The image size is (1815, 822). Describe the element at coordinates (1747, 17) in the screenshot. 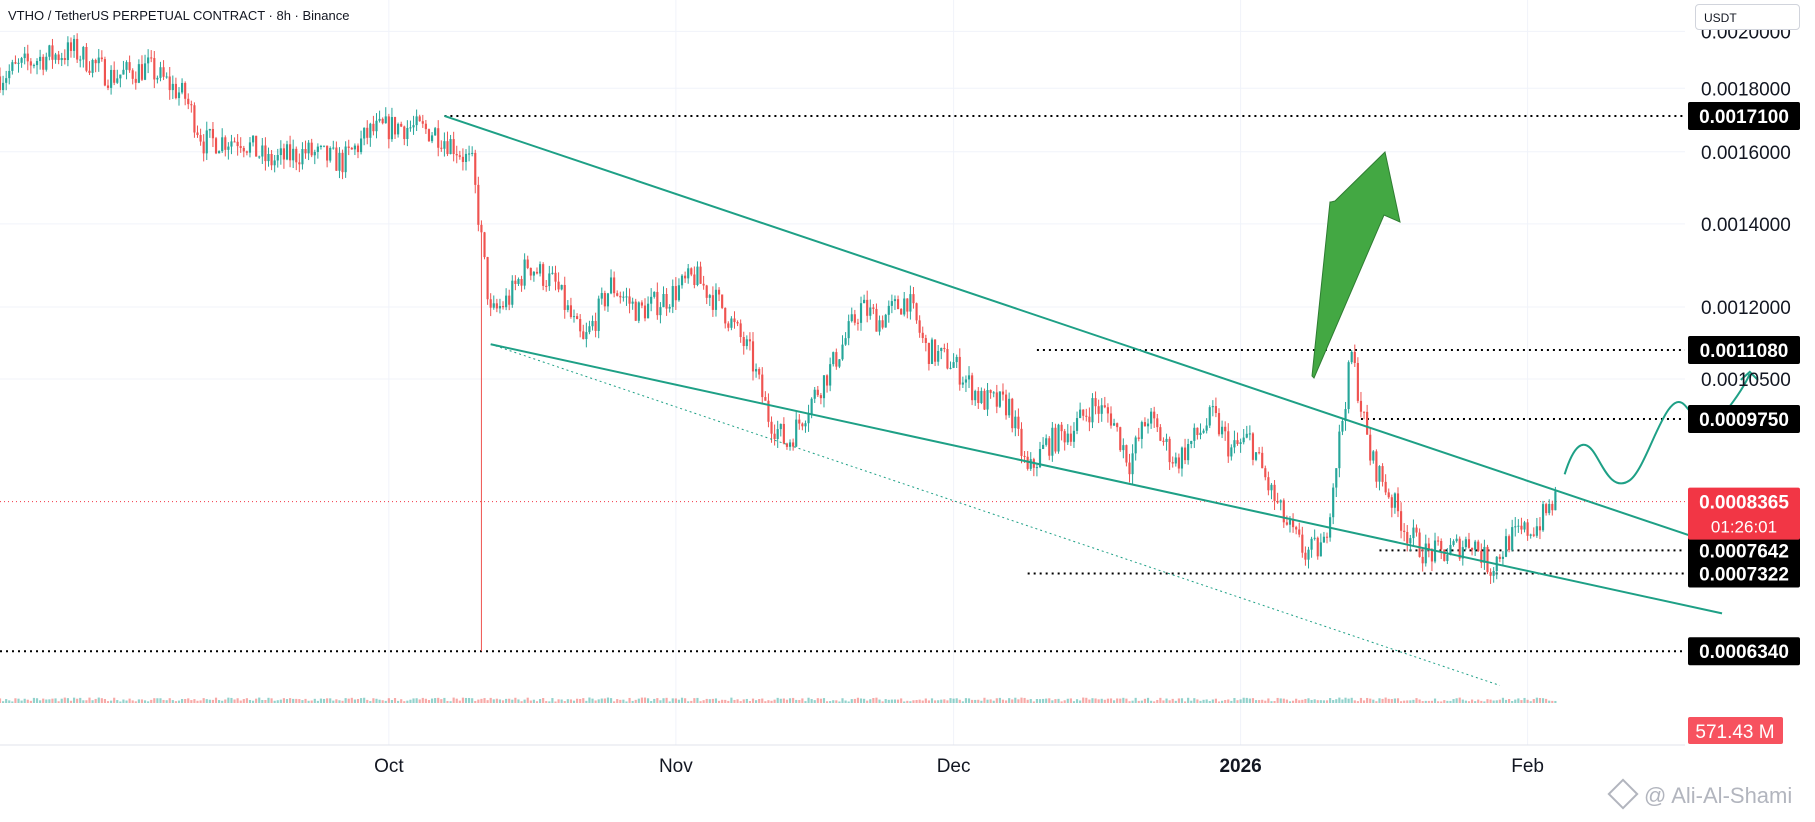

I see `currency-selector: USDT` at that location.